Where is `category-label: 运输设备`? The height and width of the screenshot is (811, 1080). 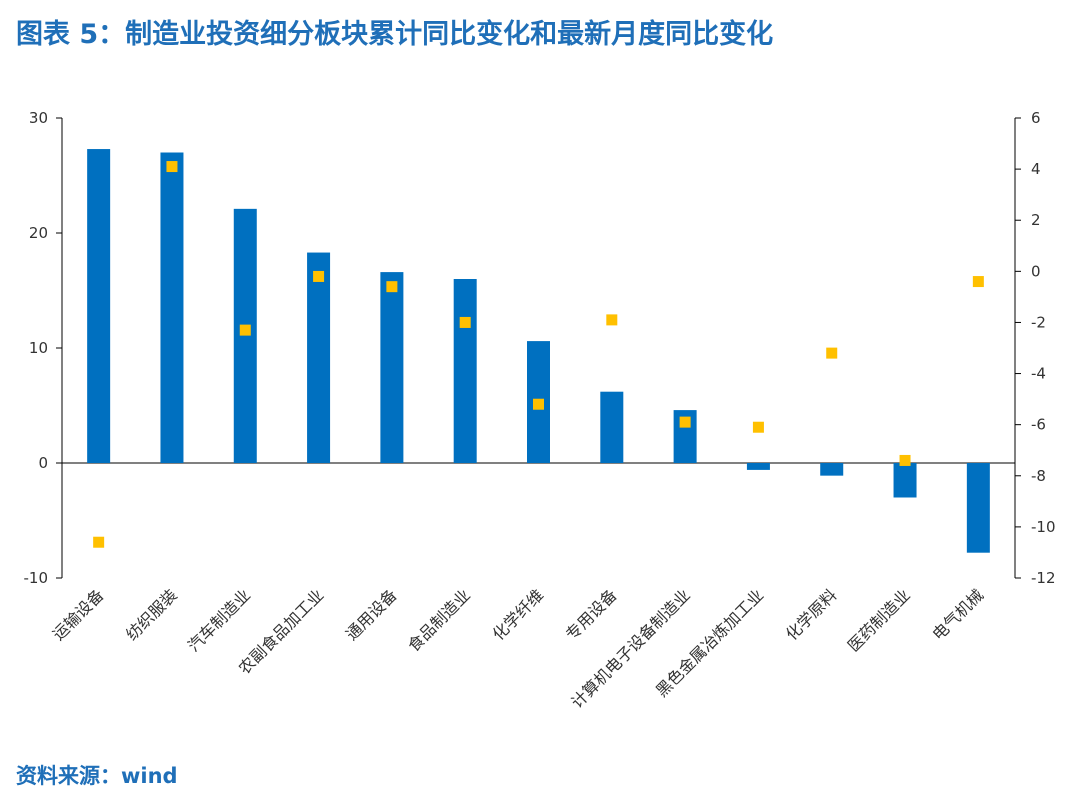
category-label: 运输设备 is located at coordinates (78, 614).